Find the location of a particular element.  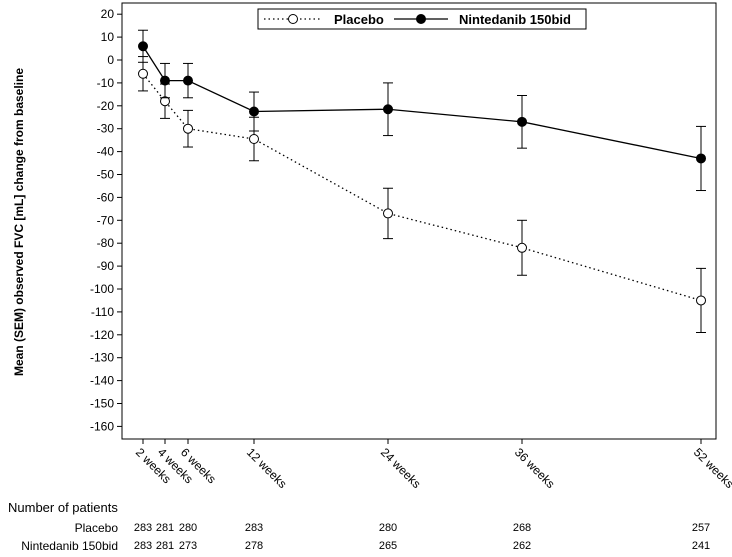

y-tick-label: -140 is located at coordinates (102, 381).